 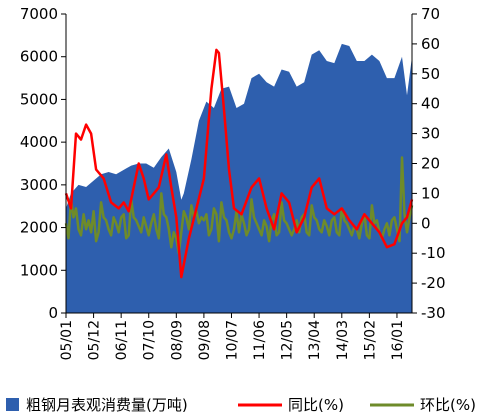 I want to click on right-tick-label: 40, so click(x=430, y=104).